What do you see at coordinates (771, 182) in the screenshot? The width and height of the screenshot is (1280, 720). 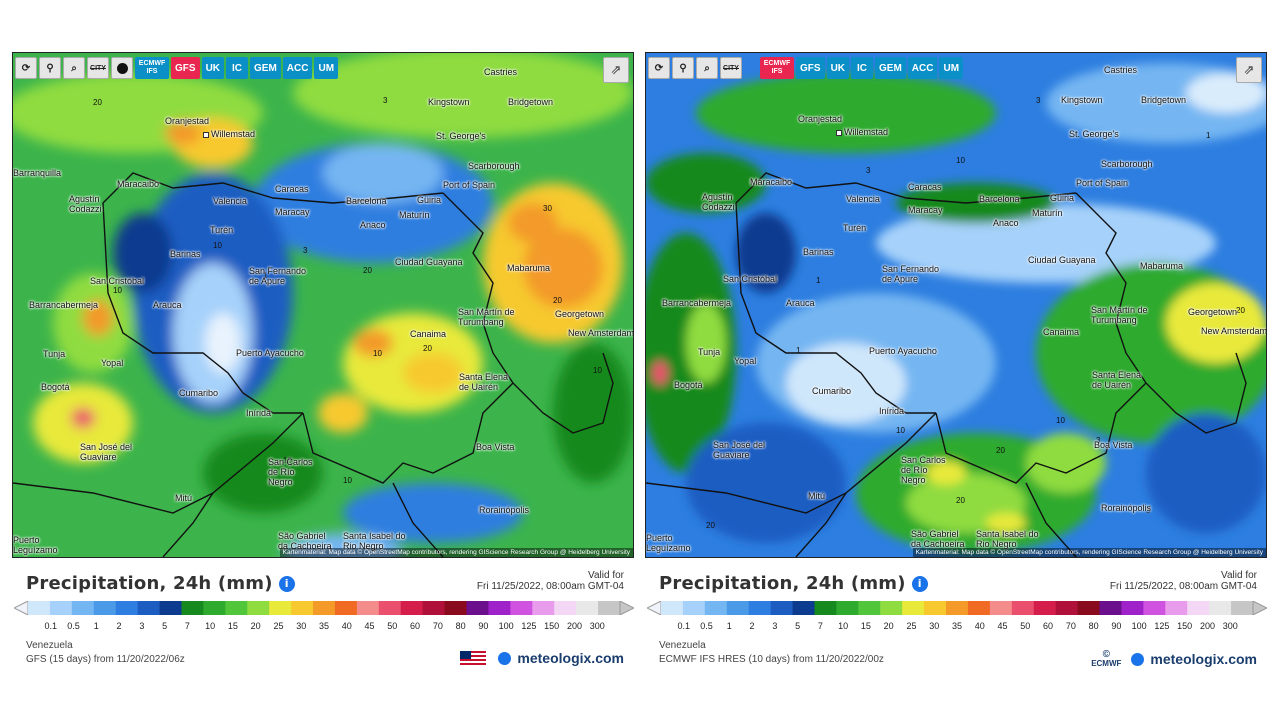 I see `city-label: Maracaibo` at bounding box center [771, 182].